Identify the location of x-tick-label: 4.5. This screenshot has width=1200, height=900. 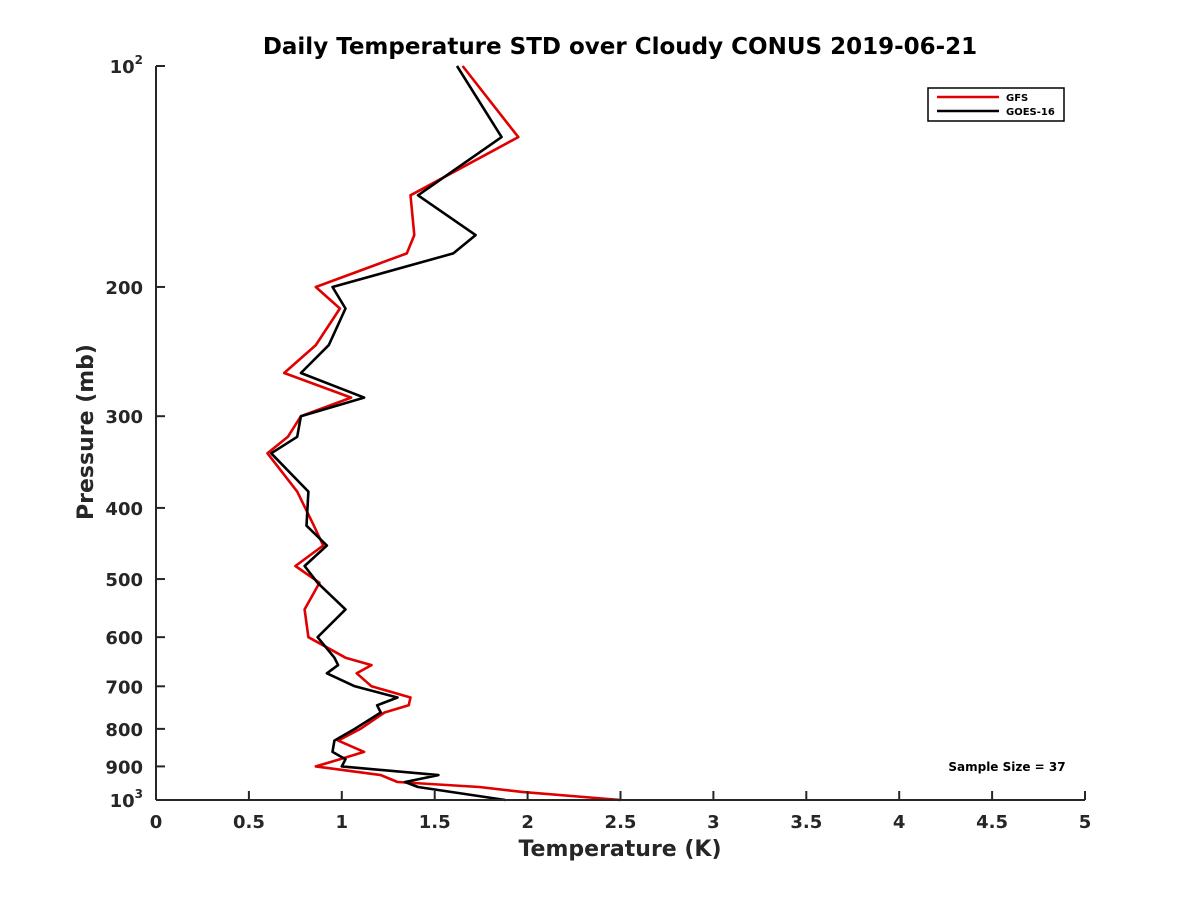
(992, 822).